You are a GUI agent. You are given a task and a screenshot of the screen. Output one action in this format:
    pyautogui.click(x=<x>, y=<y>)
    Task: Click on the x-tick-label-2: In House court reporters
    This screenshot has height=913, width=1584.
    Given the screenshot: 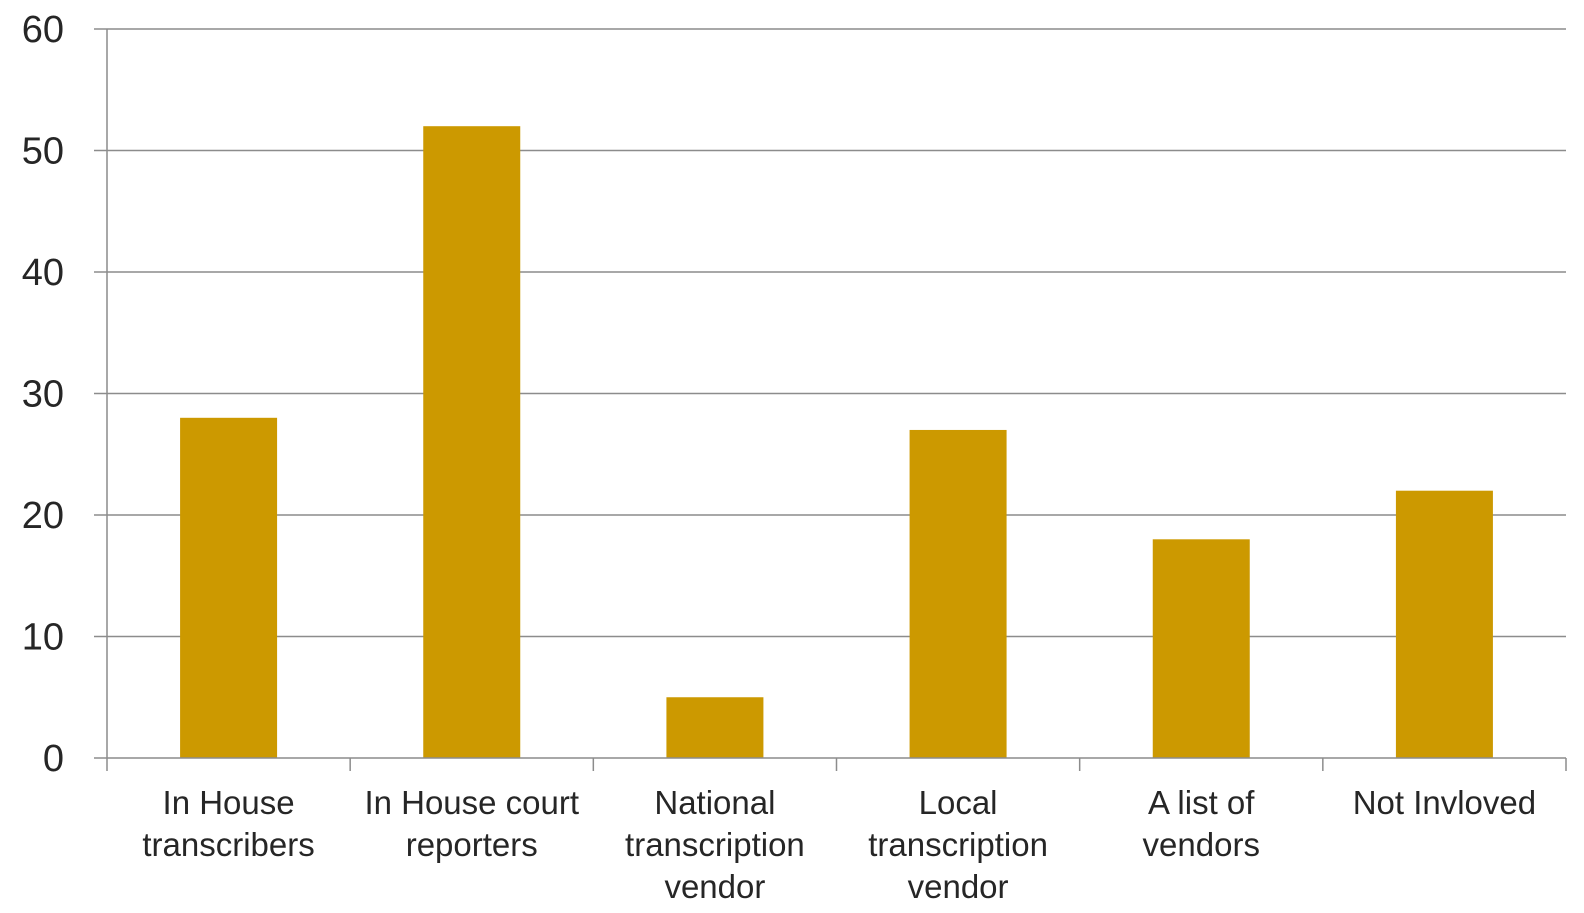 What is the action you would take?
    pyautogui.click(x=471, y=823)
    